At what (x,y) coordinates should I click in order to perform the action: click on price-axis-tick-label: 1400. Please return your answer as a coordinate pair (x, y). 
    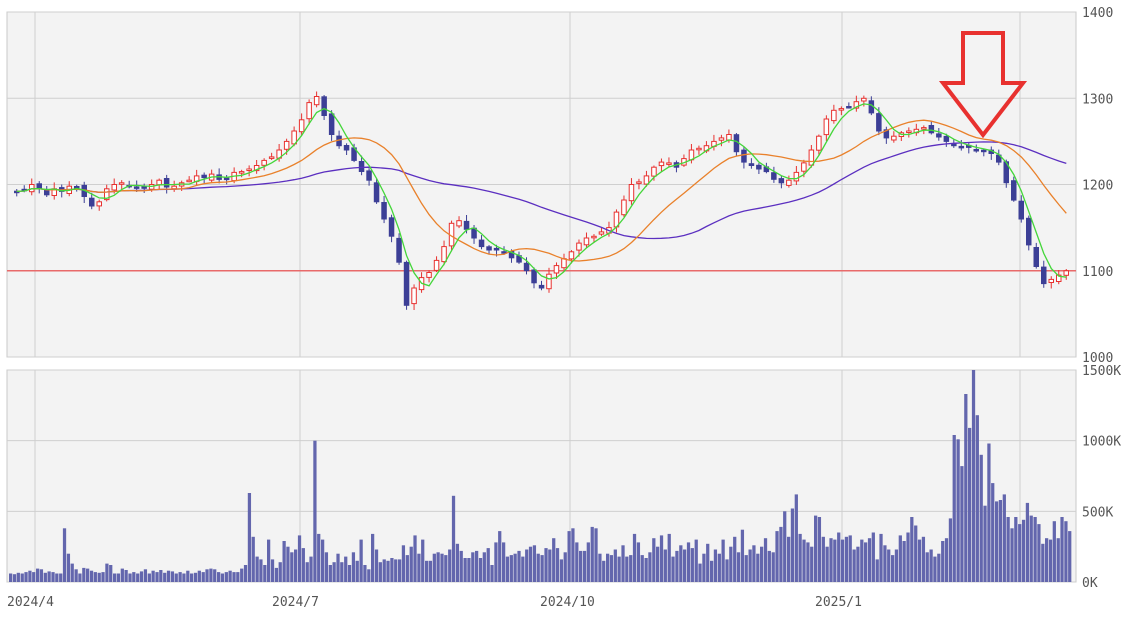
    Looking at the image, I should click on (1097, 13).